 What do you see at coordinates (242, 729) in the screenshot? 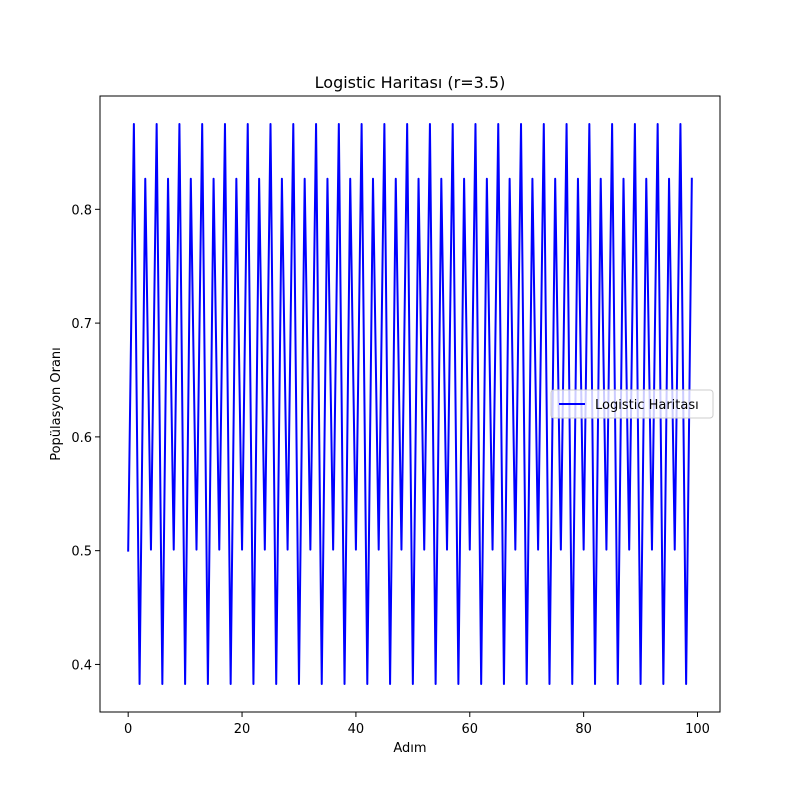
I see `x-tick-label: 20` at bounding box center [242, 729].